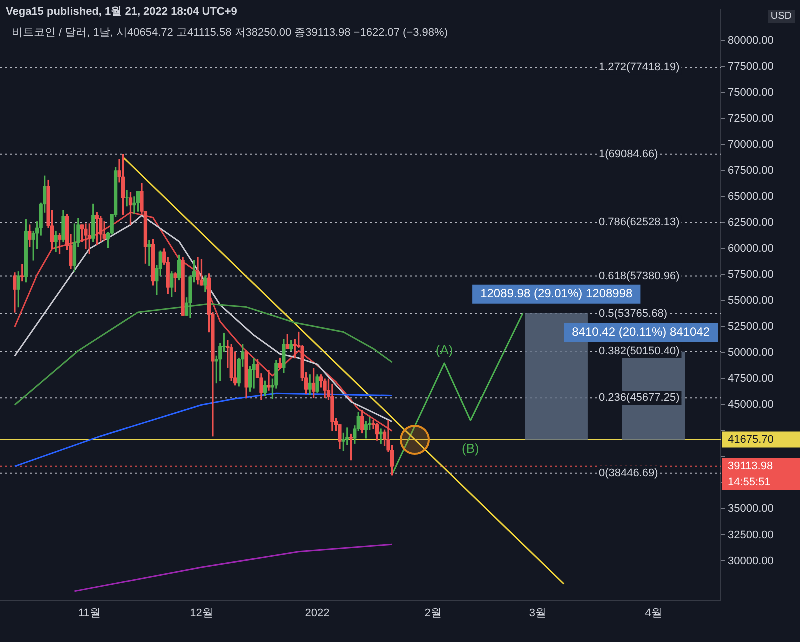 The height and width of the screenshot is (642, 800). What do you see at coordinates (751, 223) in the screenshot?
I see `y-tick-label: 62500.00` at bounding box center [751, 223].